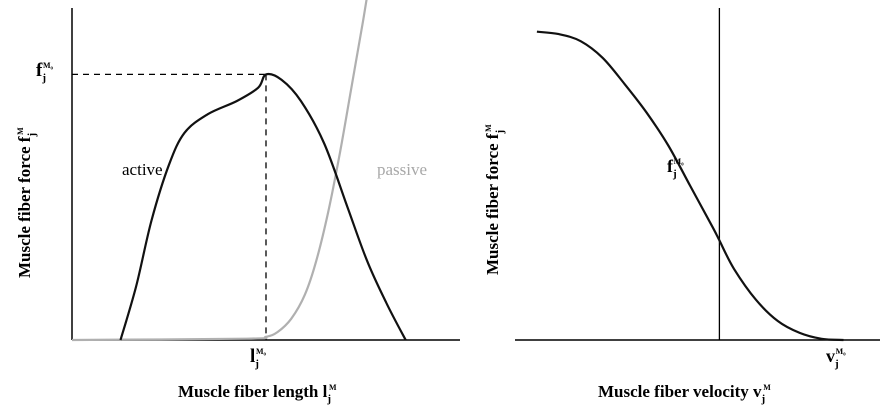 This screenshot has width=882, height=415. Describe the element at coordinates (836, 358) in the screenshot. I see `x-tick-label: vjM₀` at that location.